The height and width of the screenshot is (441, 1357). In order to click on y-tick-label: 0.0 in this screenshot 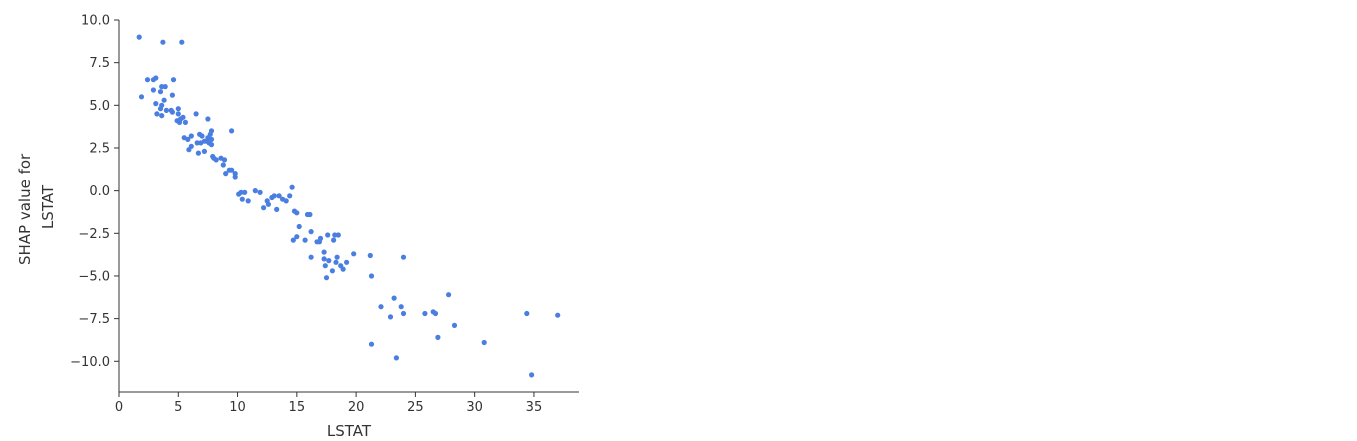, I will do `click(99, 191)`.